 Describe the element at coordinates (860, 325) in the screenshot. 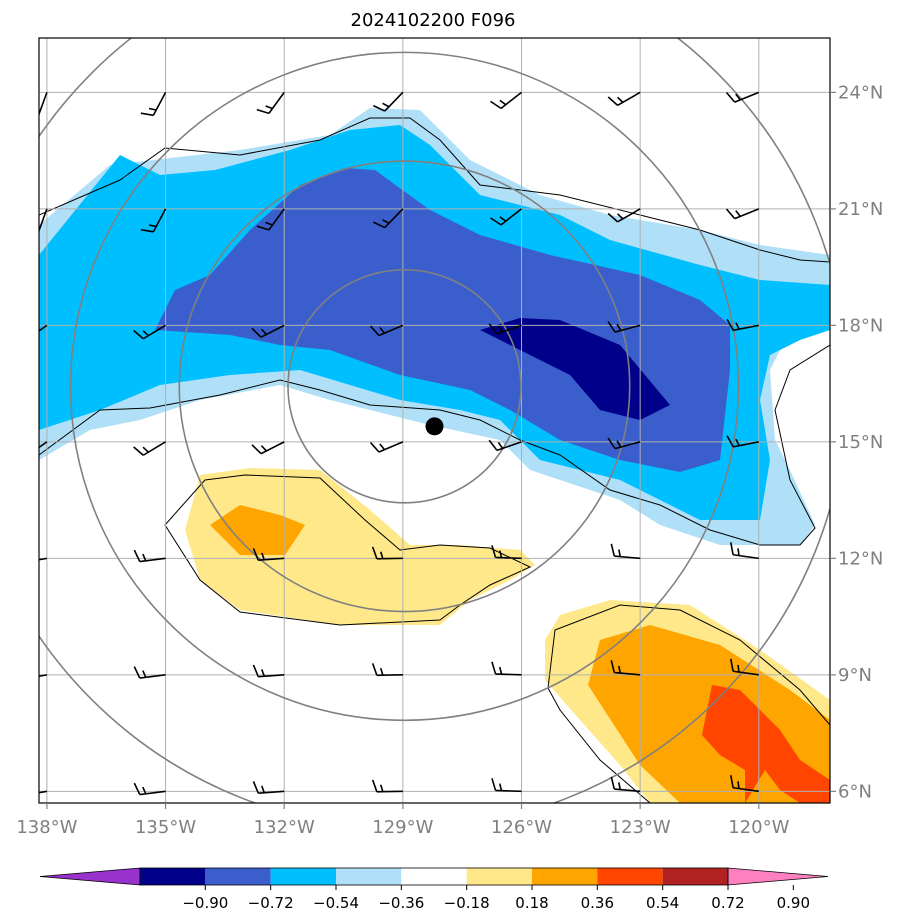

I see `y-tick-label: 18°N` at that location.